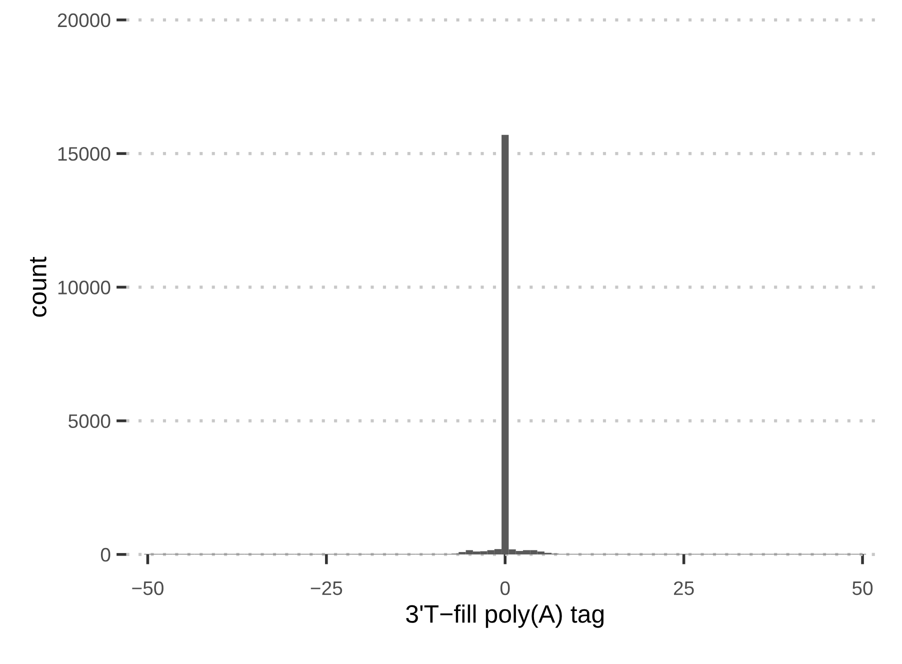 This screenshot has width=902, height=664. What do you see at coordinates (84, 154) in the screenshot?
I see `y-tick-label: 15000` at bounding box center [84, 154].